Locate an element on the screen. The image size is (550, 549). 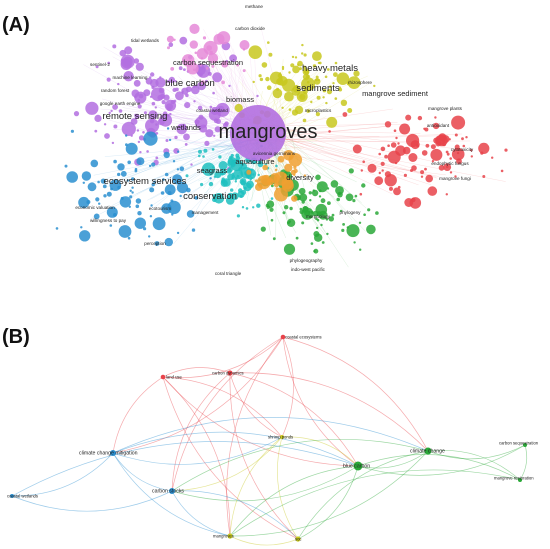
node-mangroves is located at coordinates (230, 536).